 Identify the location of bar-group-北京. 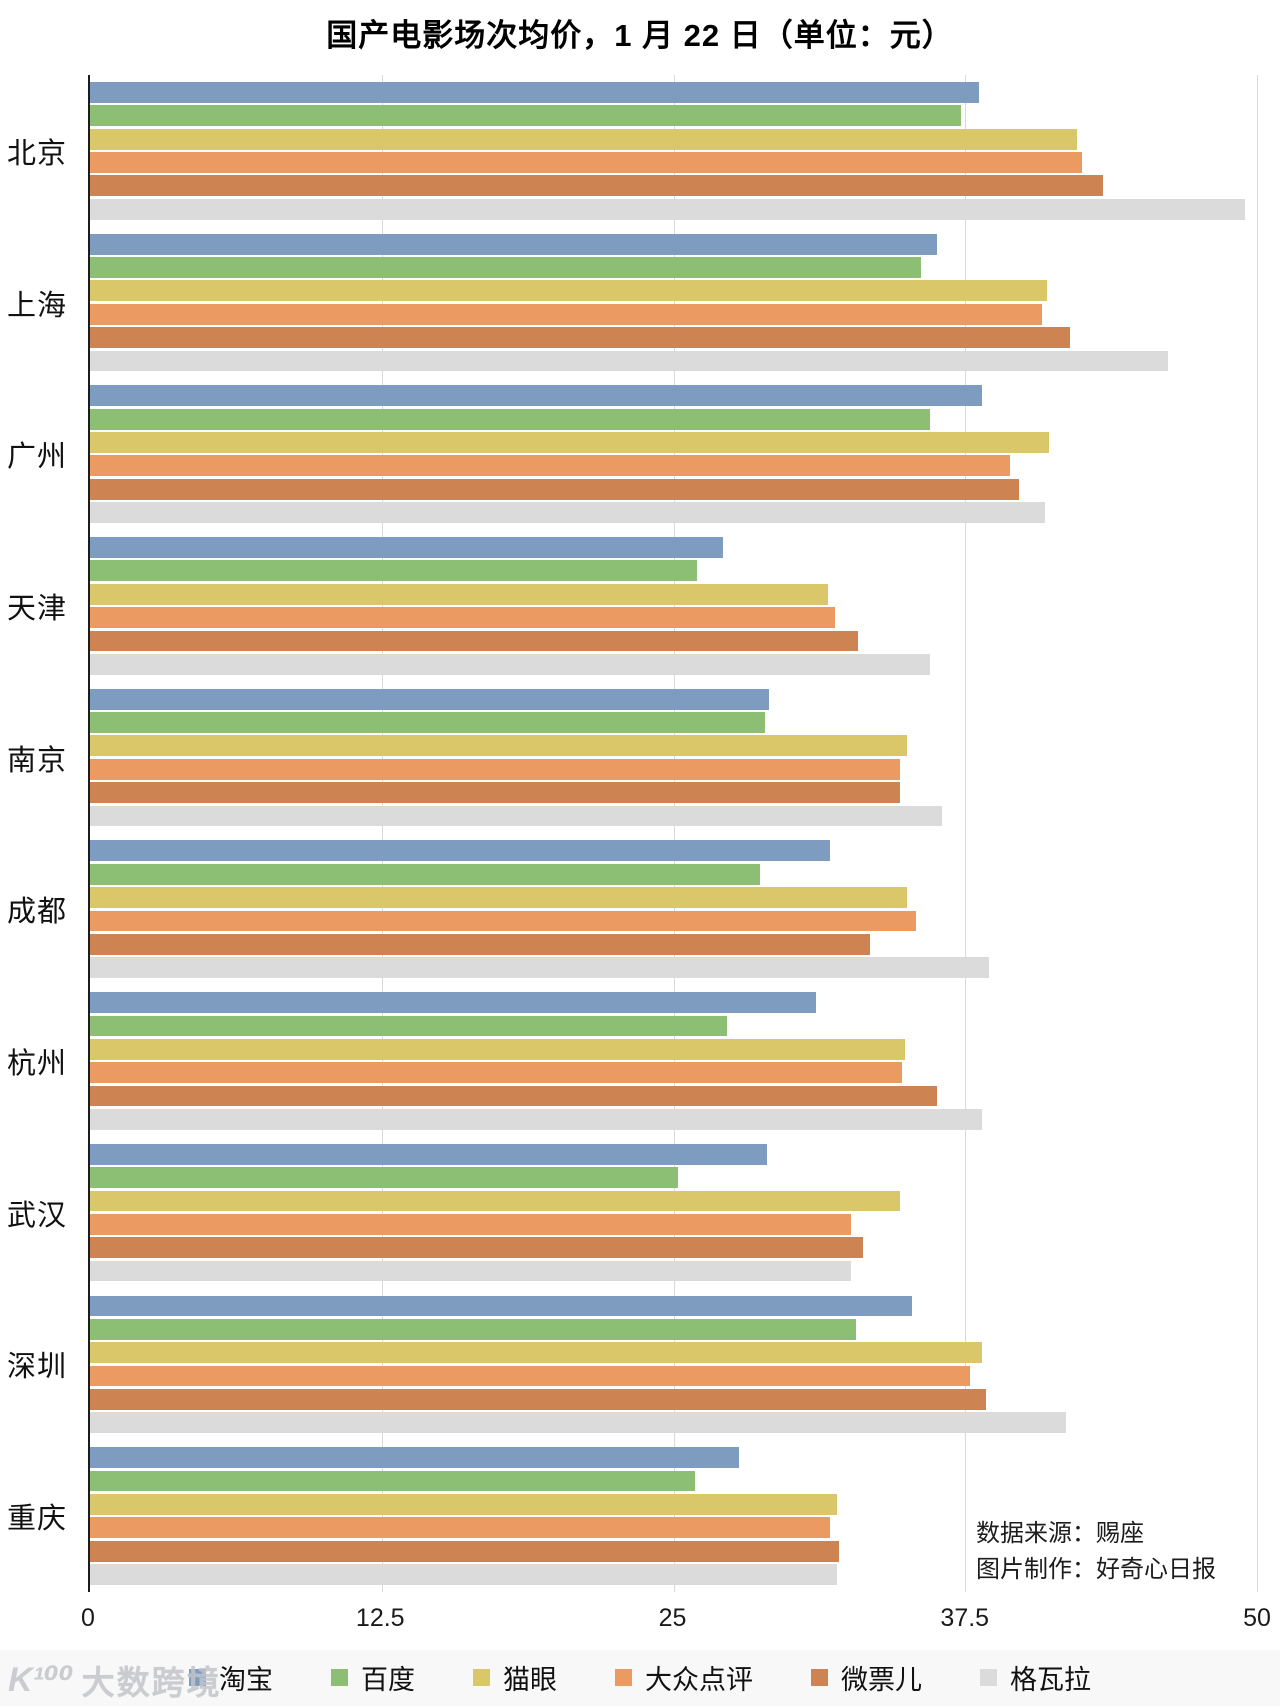
(673, 151).